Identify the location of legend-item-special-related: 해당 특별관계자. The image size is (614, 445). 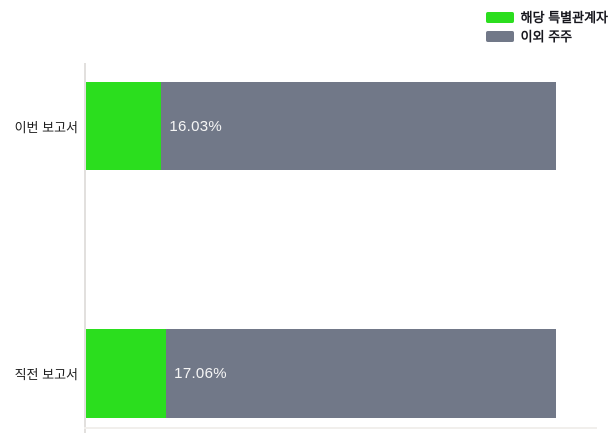
(546, 17).